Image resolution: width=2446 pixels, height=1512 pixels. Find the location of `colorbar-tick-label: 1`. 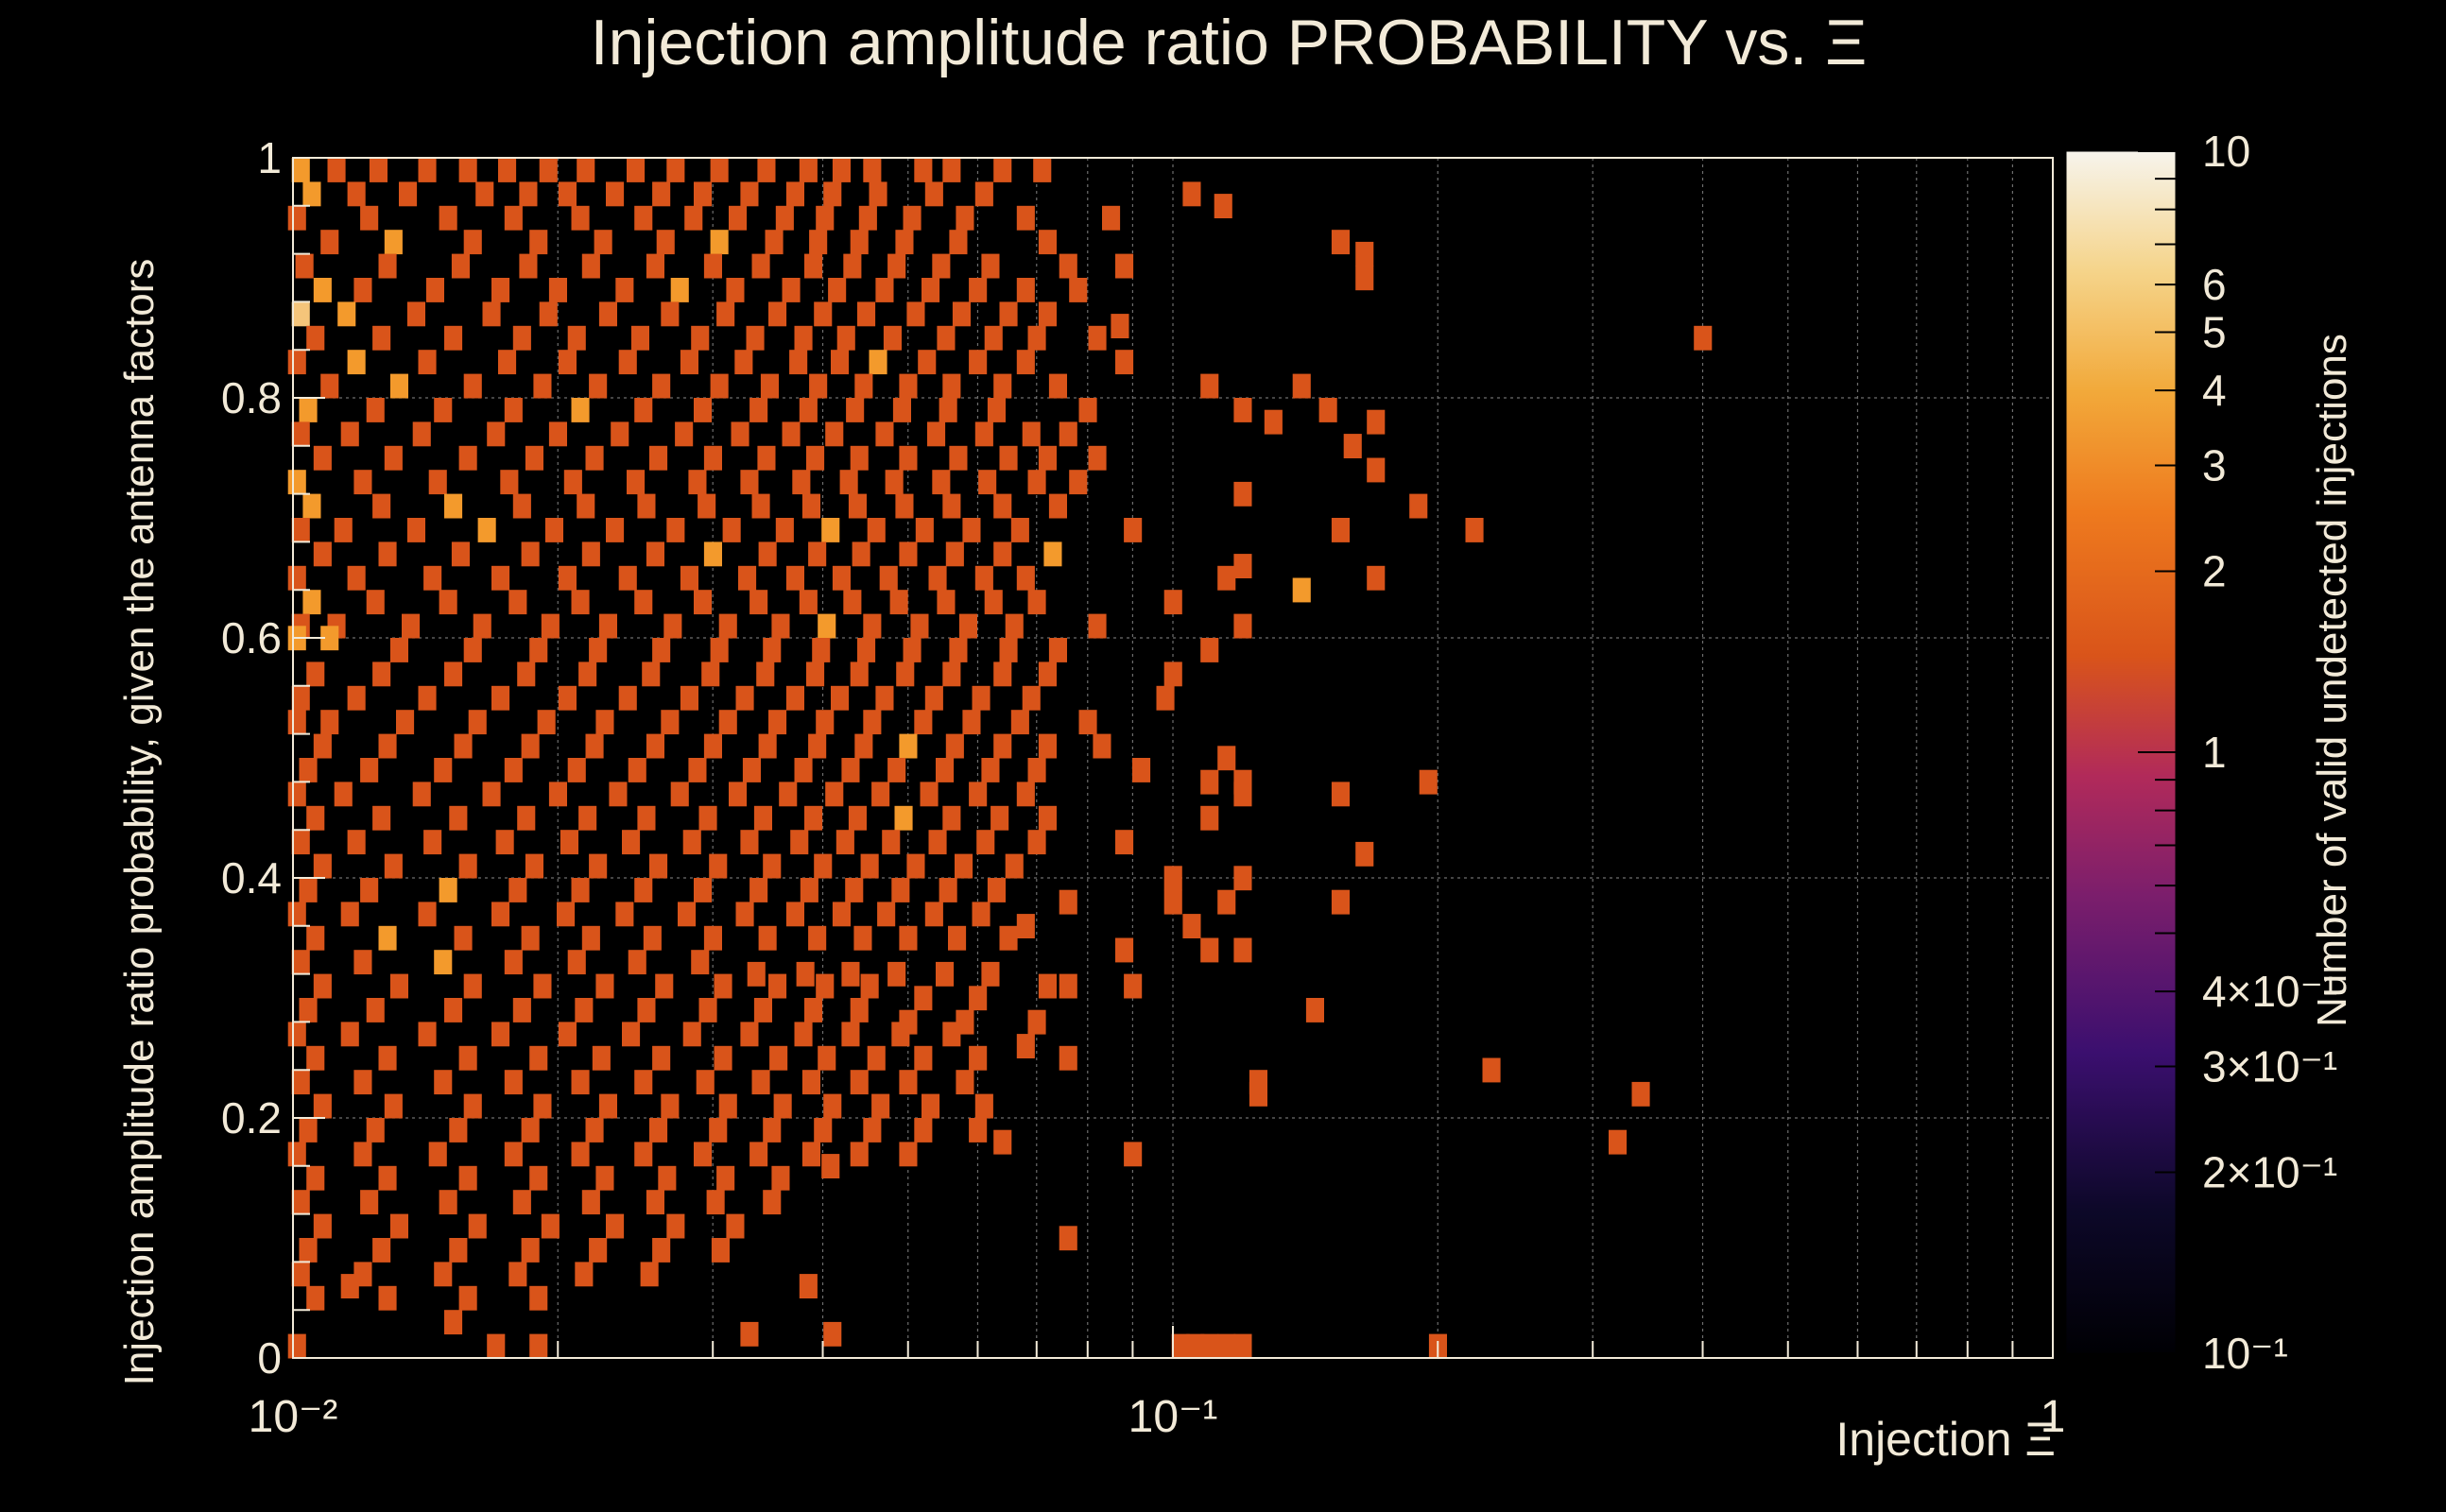

colorbar-tick-label: 1 is located at coordinates (2214, 752).